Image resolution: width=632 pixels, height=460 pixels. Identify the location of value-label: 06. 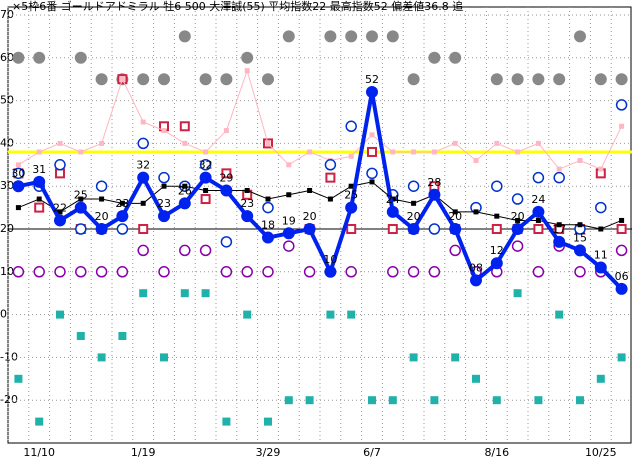
(622, 276).